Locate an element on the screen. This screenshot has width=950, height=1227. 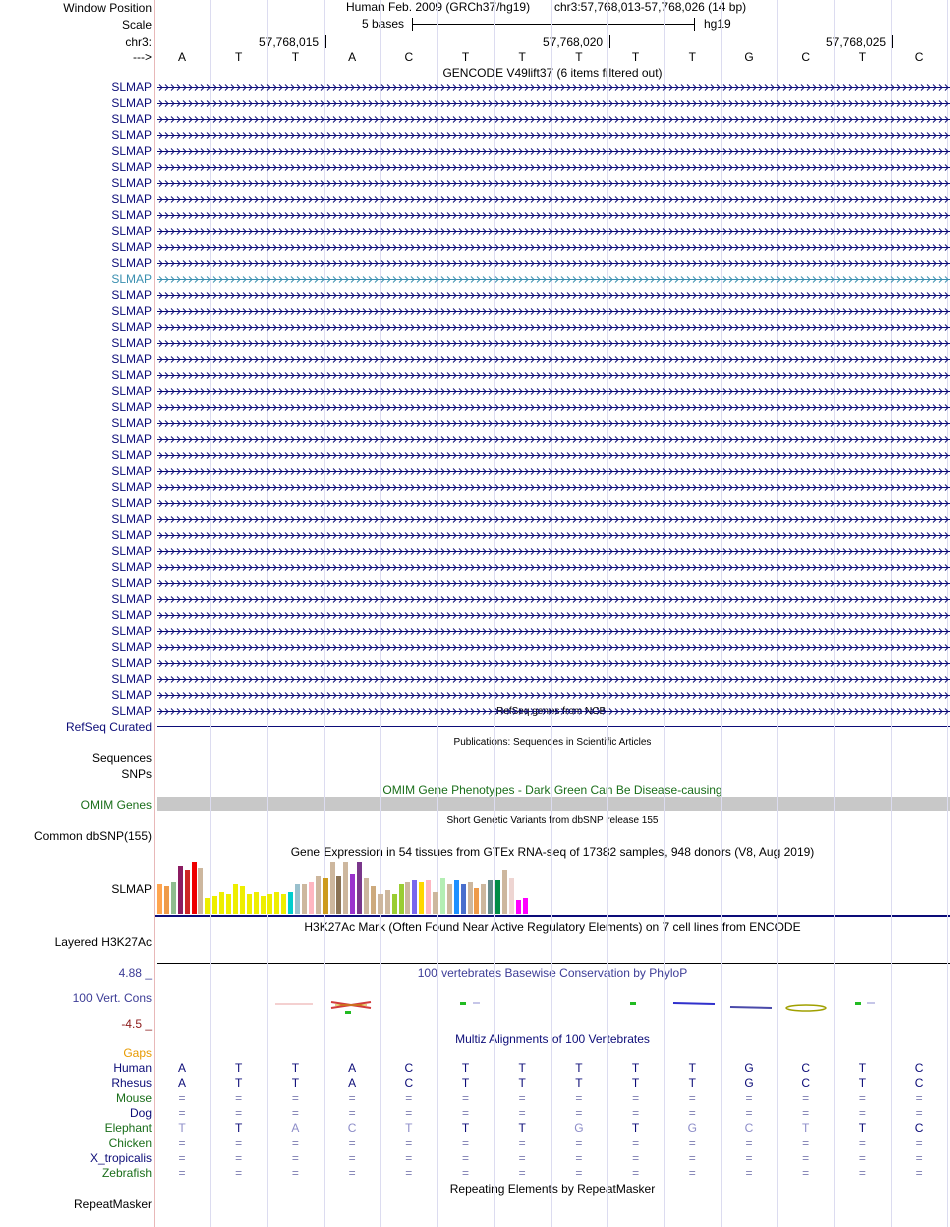
gtex-track-label: SLMAP is located at coordinates (131, 889).